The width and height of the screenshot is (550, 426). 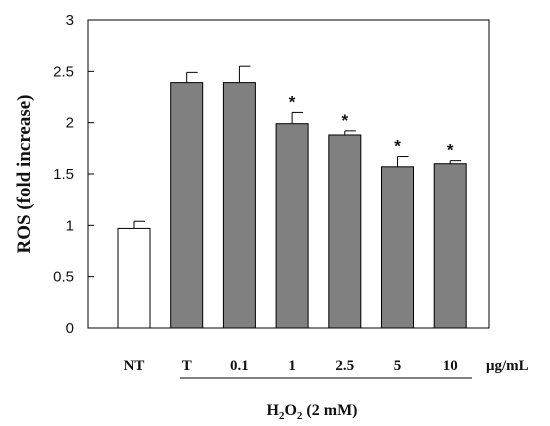 What do you see at coordinates (507, 366) in the screenshot?
I see `x-unit-label: μg/mL` at bounding box center [507, 366].